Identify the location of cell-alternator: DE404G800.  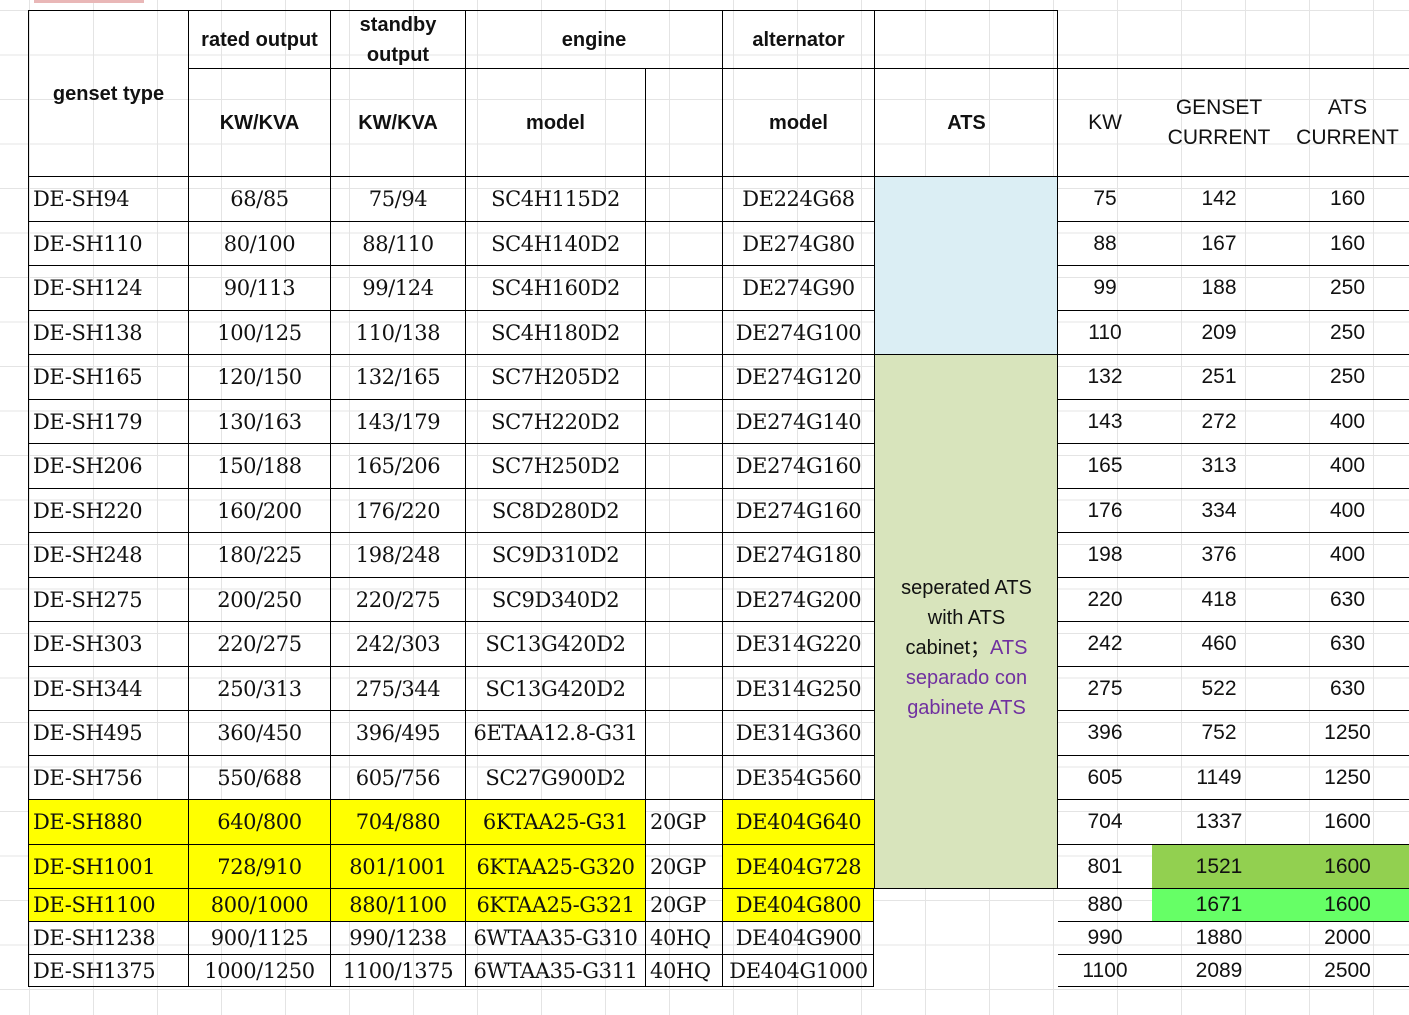
(798, 904).